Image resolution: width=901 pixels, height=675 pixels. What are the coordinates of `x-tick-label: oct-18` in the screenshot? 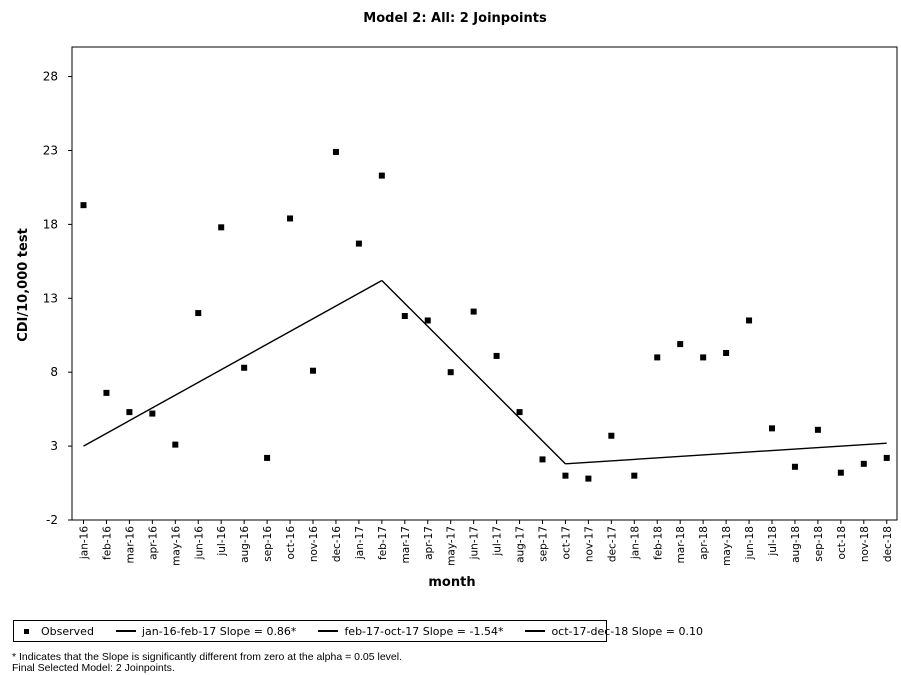 It's located at (842, 542).